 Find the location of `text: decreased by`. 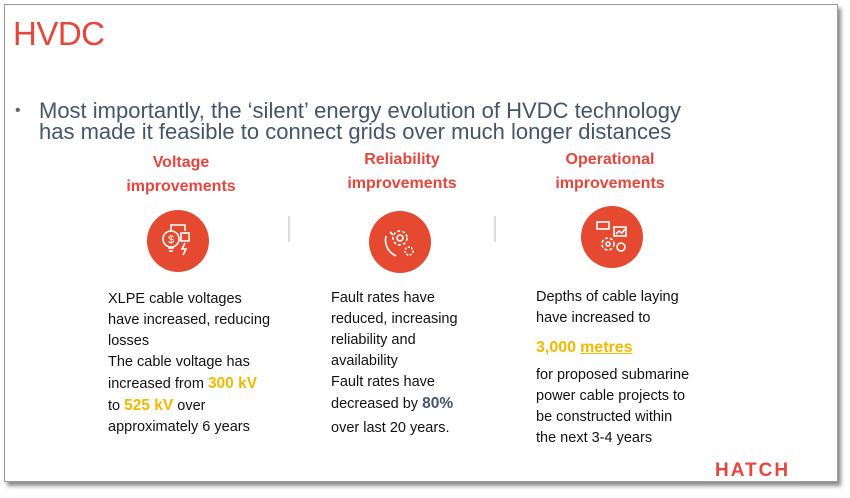

text: decreased by is located at coordinates (377, 404).